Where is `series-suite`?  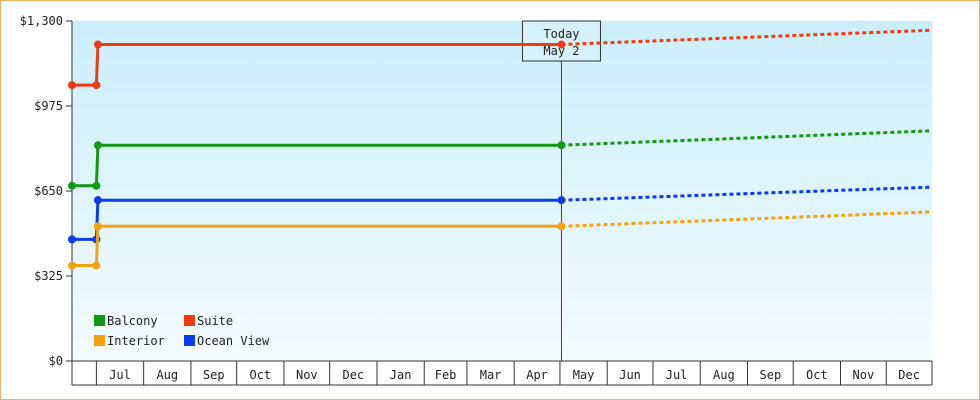 series-suite is located at coordinates (500, 59).